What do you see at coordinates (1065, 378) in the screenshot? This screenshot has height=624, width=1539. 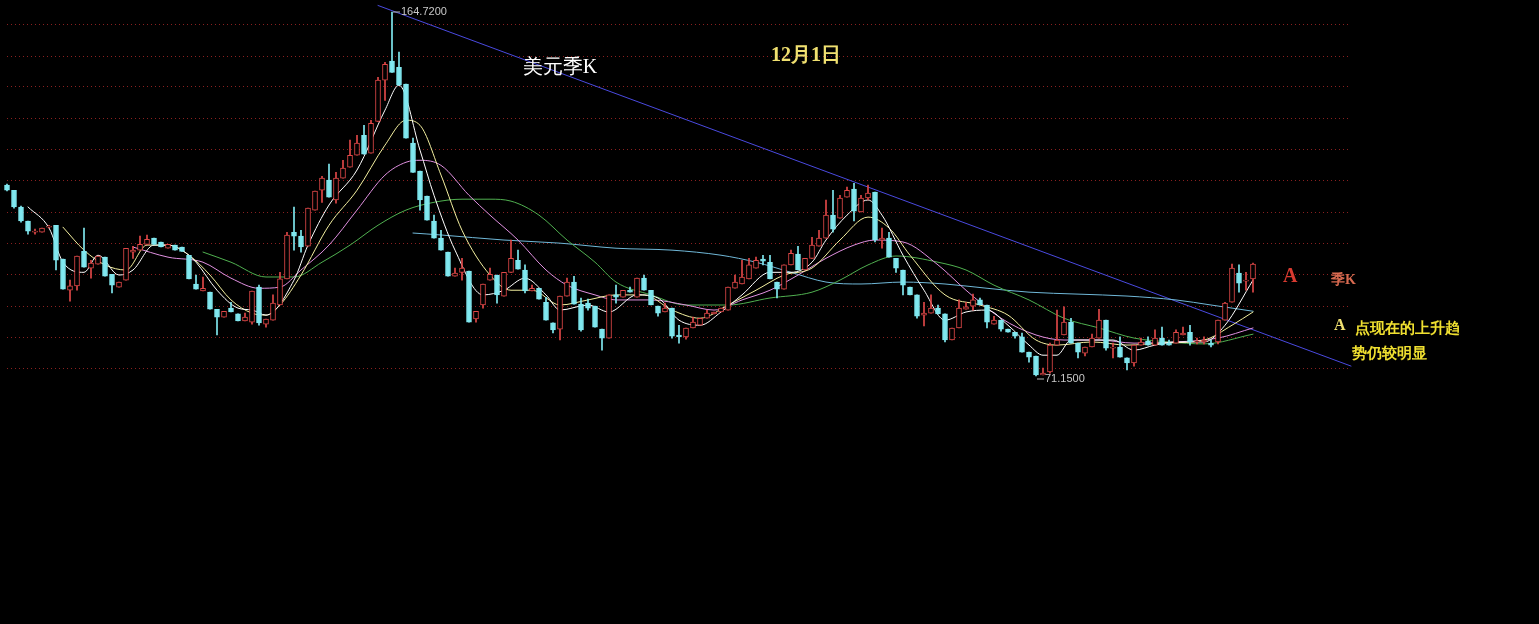 I see `annotation: 71.1500` at bounding box center [1065, 378].